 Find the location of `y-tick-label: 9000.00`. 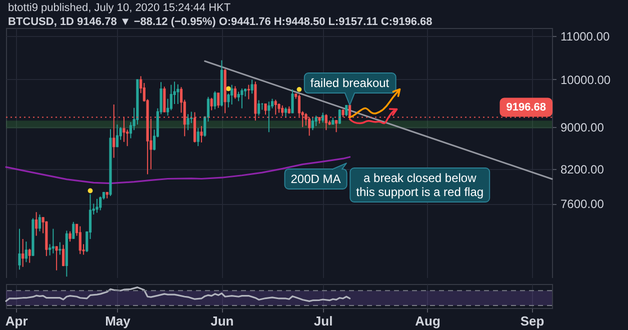

y-tick-label: 9000.00 is located at coordinates (582, 127).